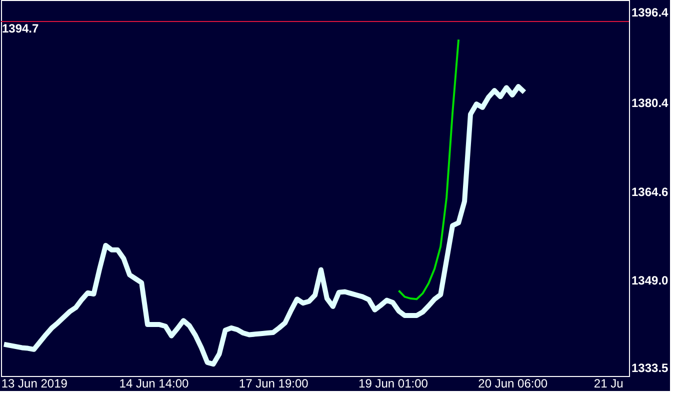  Describe the element at coordinates (429, 169) in the screenshot. I see `line-series` at that location.